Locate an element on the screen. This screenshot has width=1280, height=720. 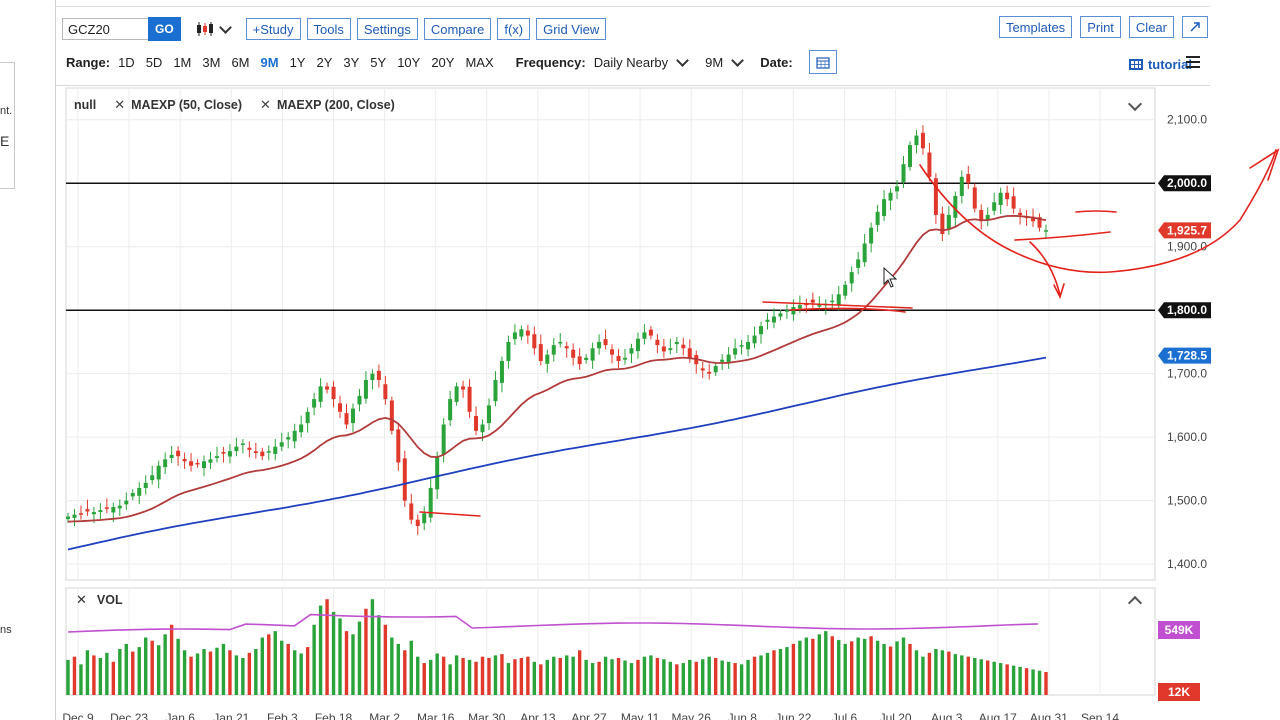
chart-type-dropdown is located at coordinates (213, 28).